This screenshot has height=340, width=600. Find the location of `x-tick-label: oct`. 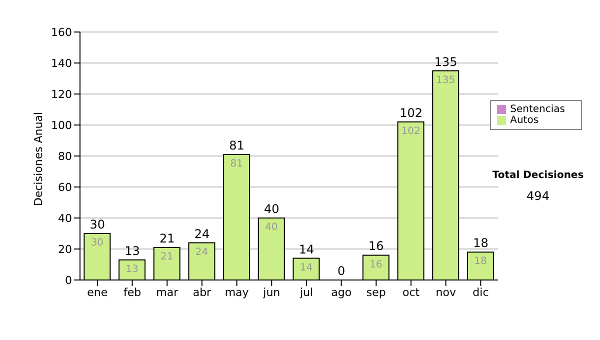

x-tick-label: oct is located at coordinates (411, 292).